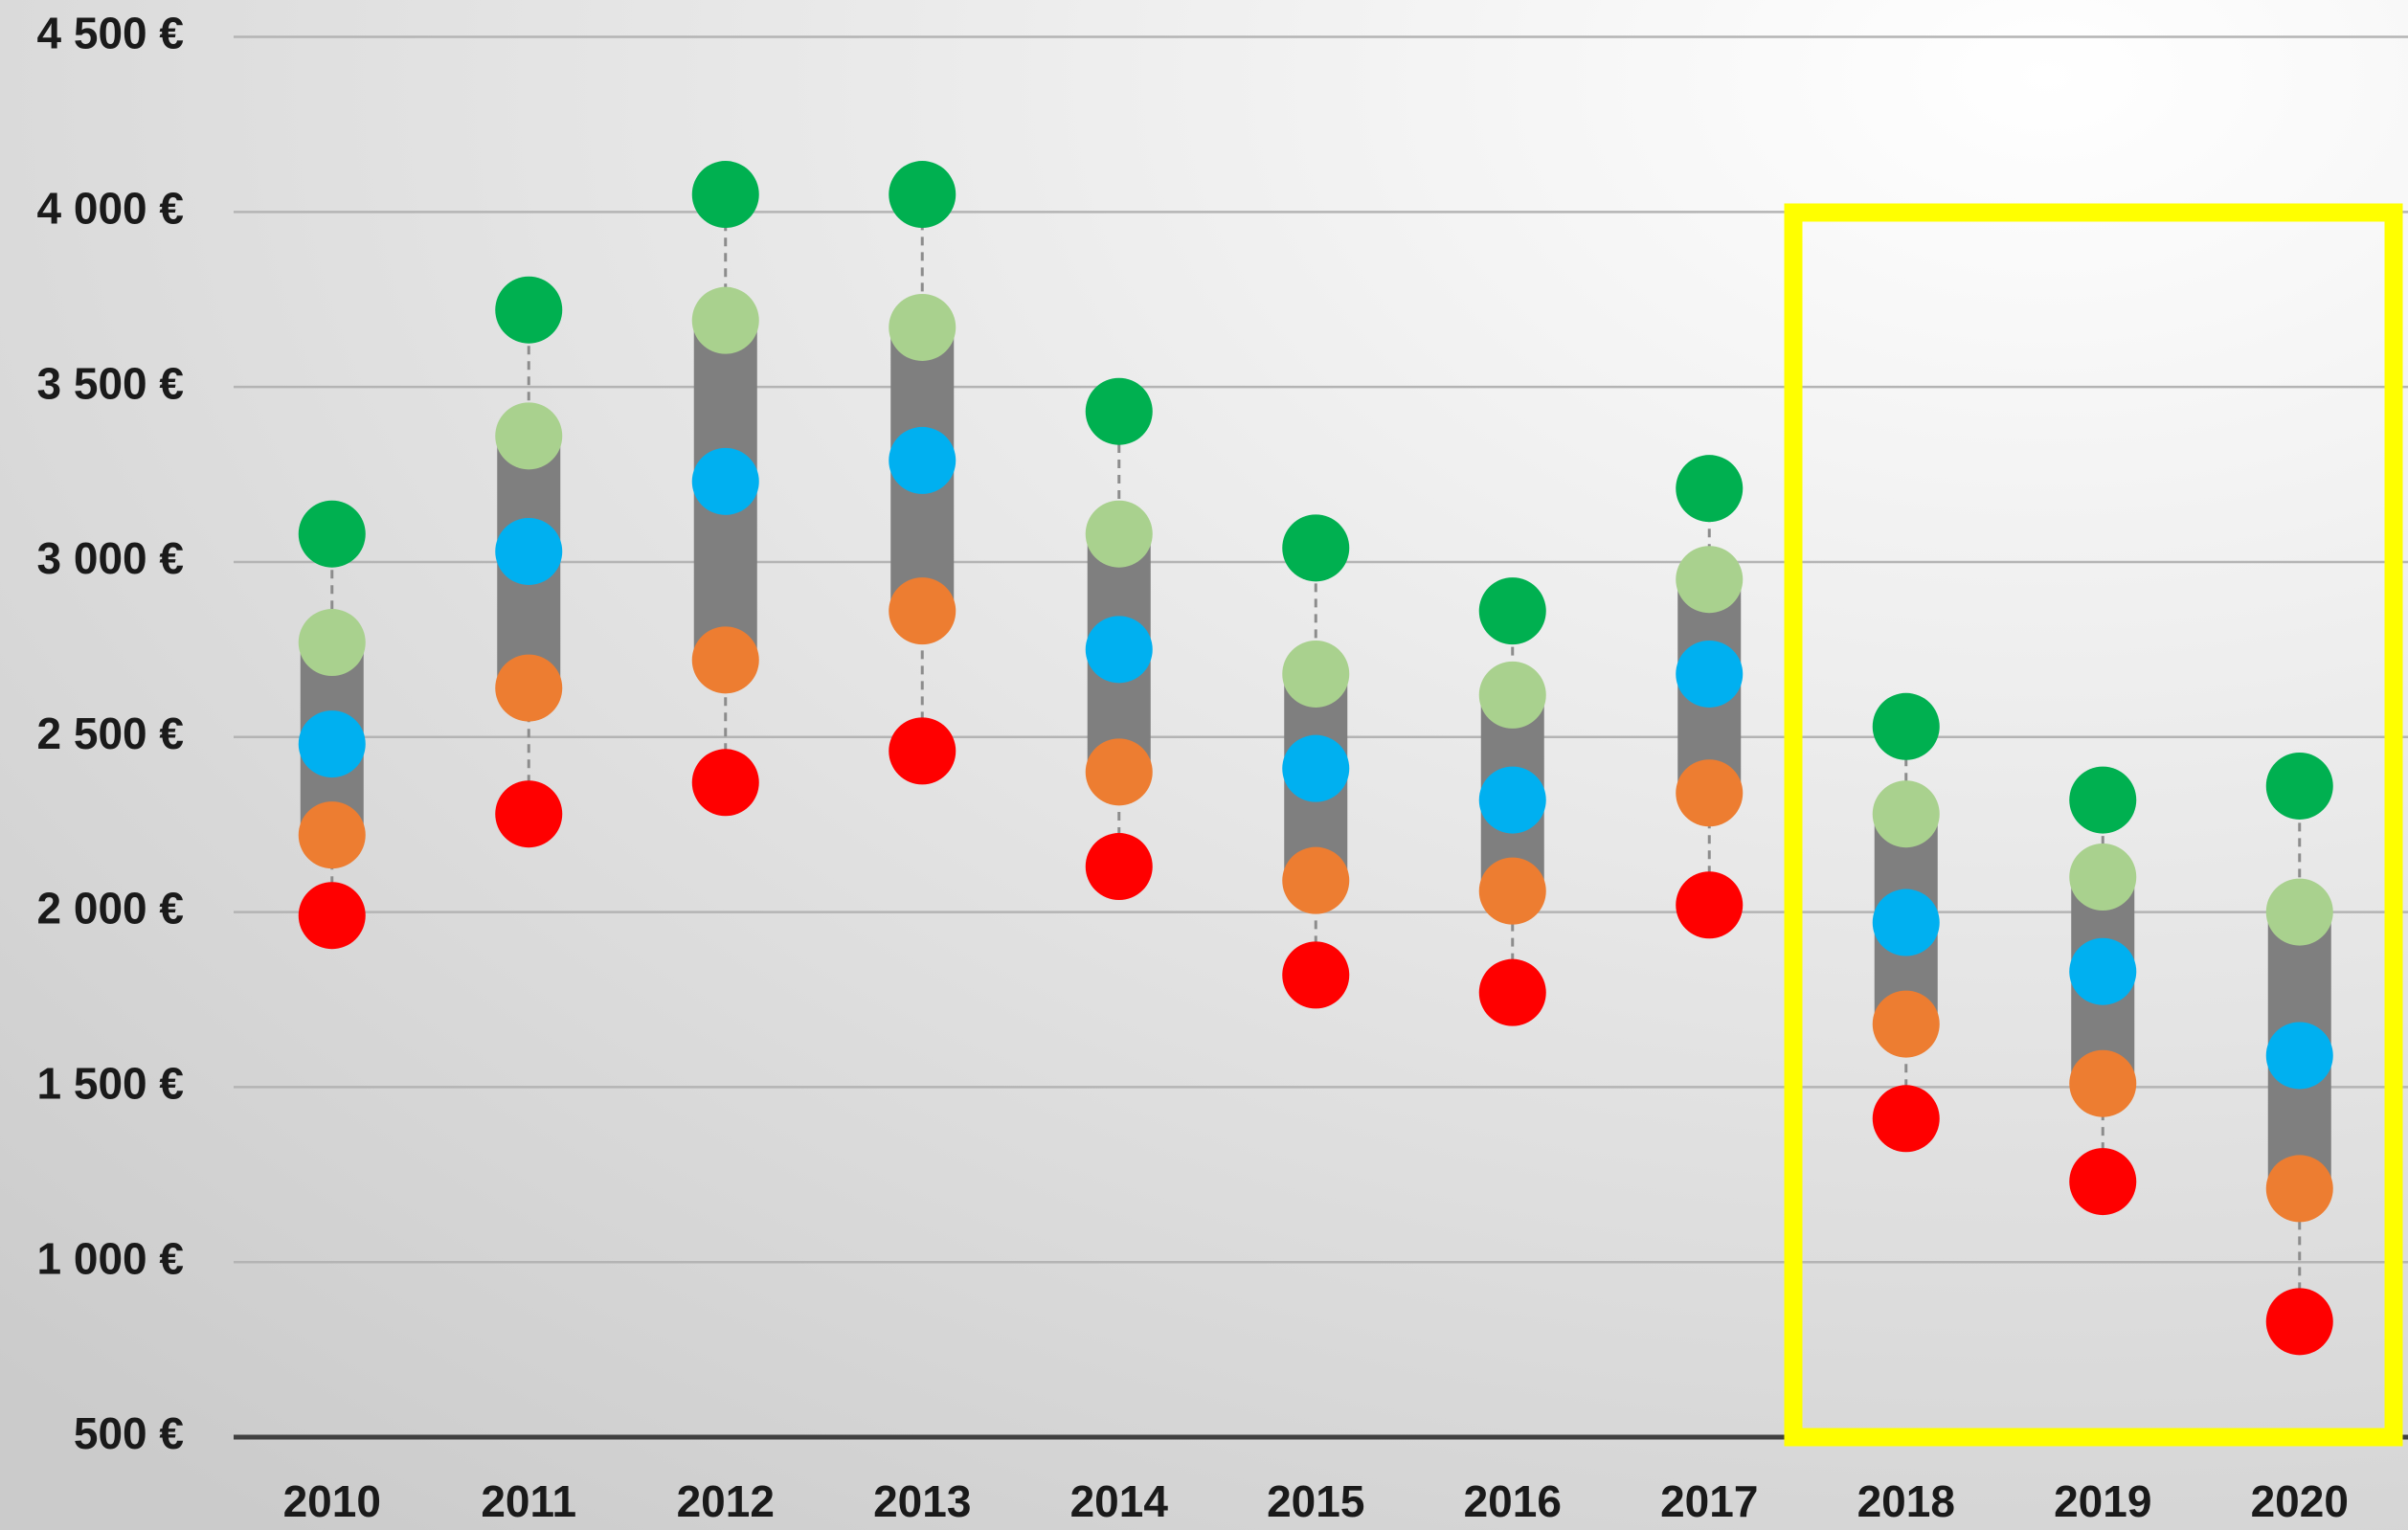  I want to click on x-tick-label: 2011, so click(529, 1501).